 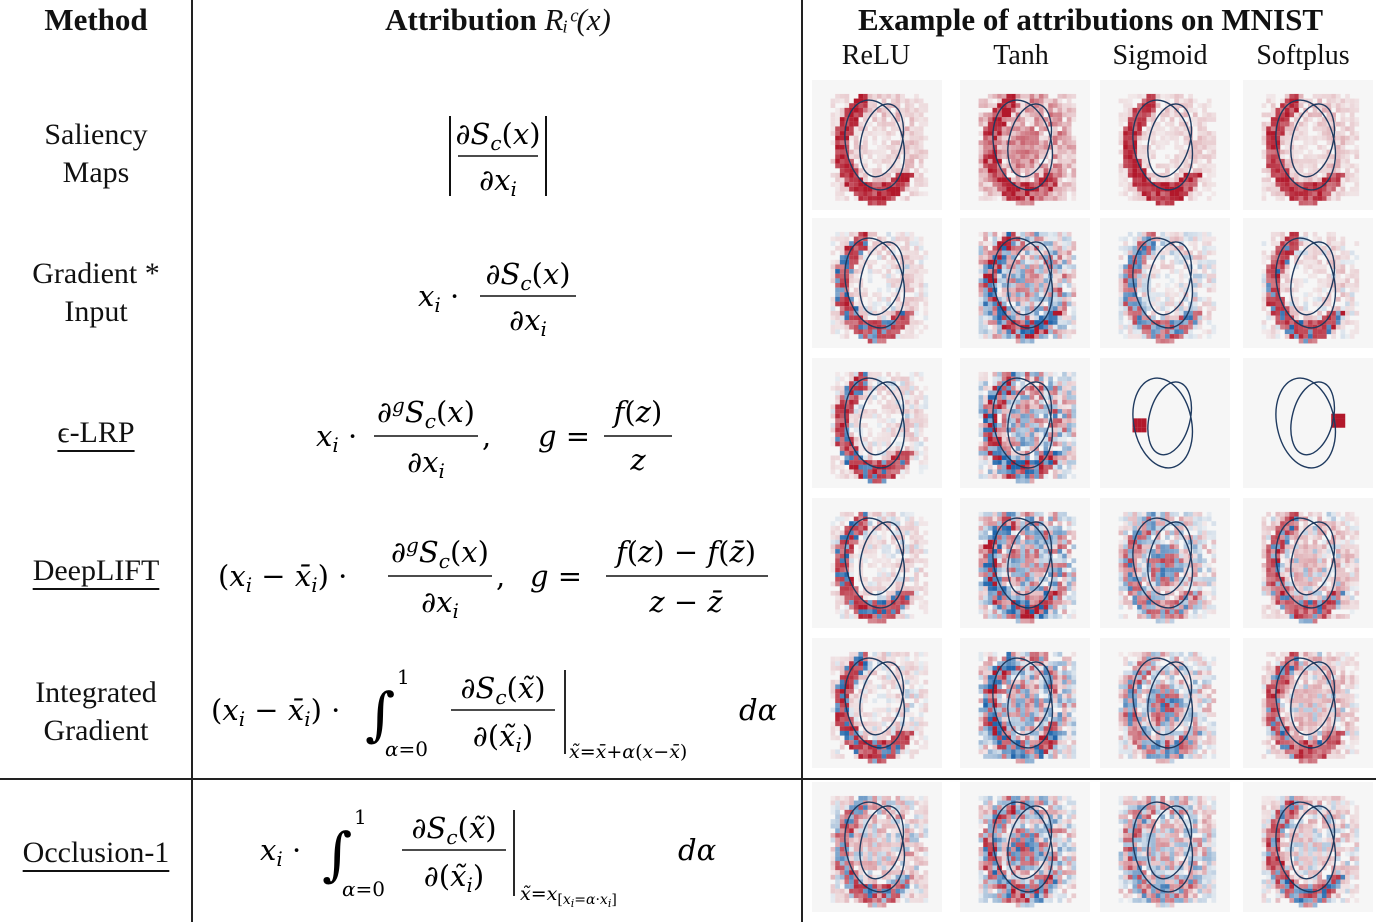 I want to click on heatmap-svg, so click(x=879, y=427).